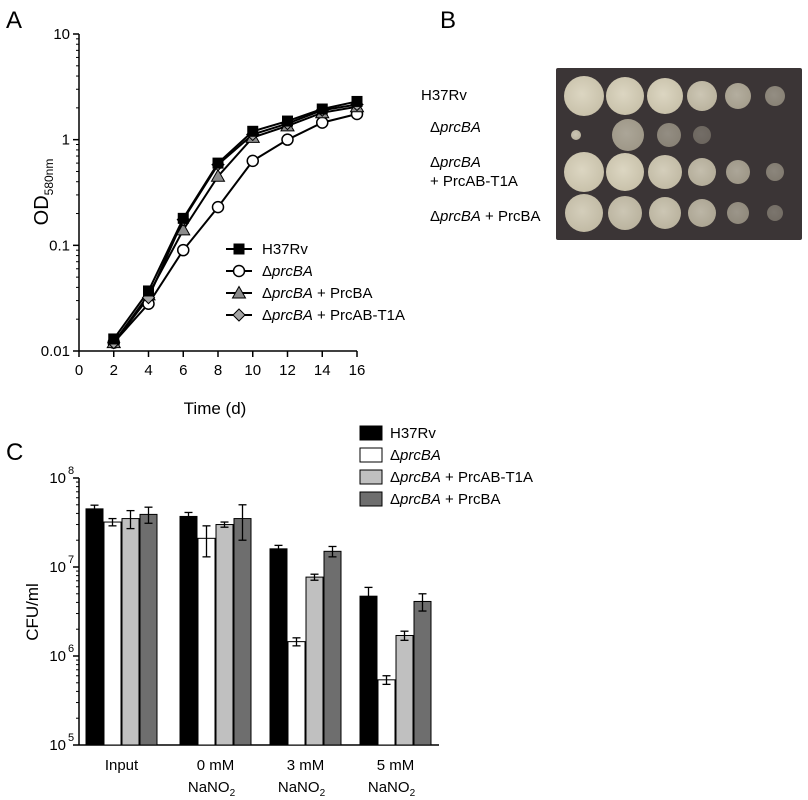 Image resolution: width=808 pixels, height=800 pixels. What do you see at coordinates (510, 216) in the screenshot?
I see `strain-suffix: + PrcBA` at bounding box center [510, 216].